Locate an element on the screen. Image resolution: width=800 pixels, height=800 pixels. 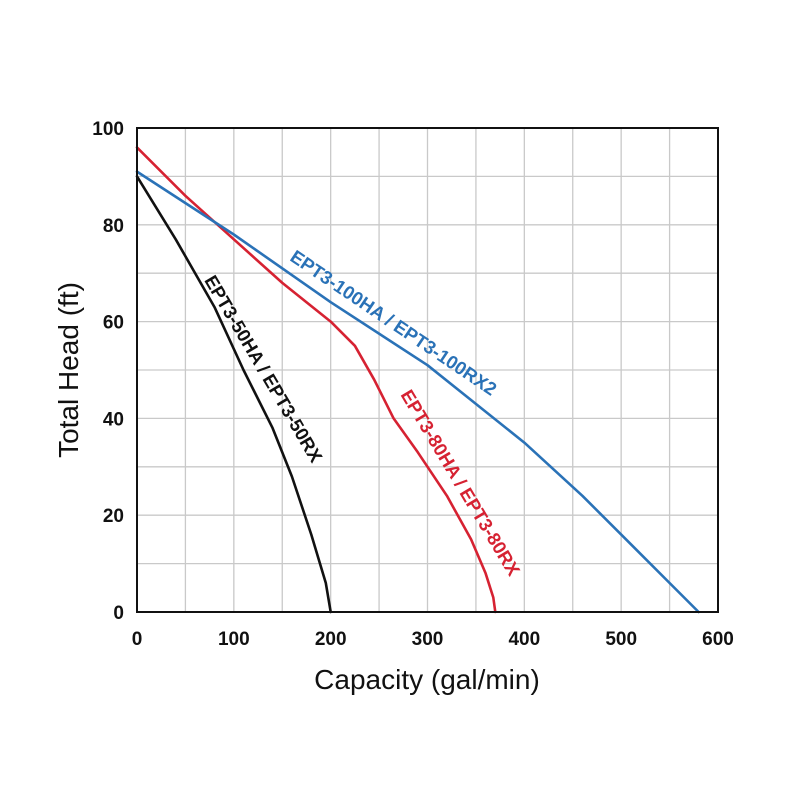
x-tick-labels: 0 100 200 300 400 500 600 is located at coordinates (433, 639).